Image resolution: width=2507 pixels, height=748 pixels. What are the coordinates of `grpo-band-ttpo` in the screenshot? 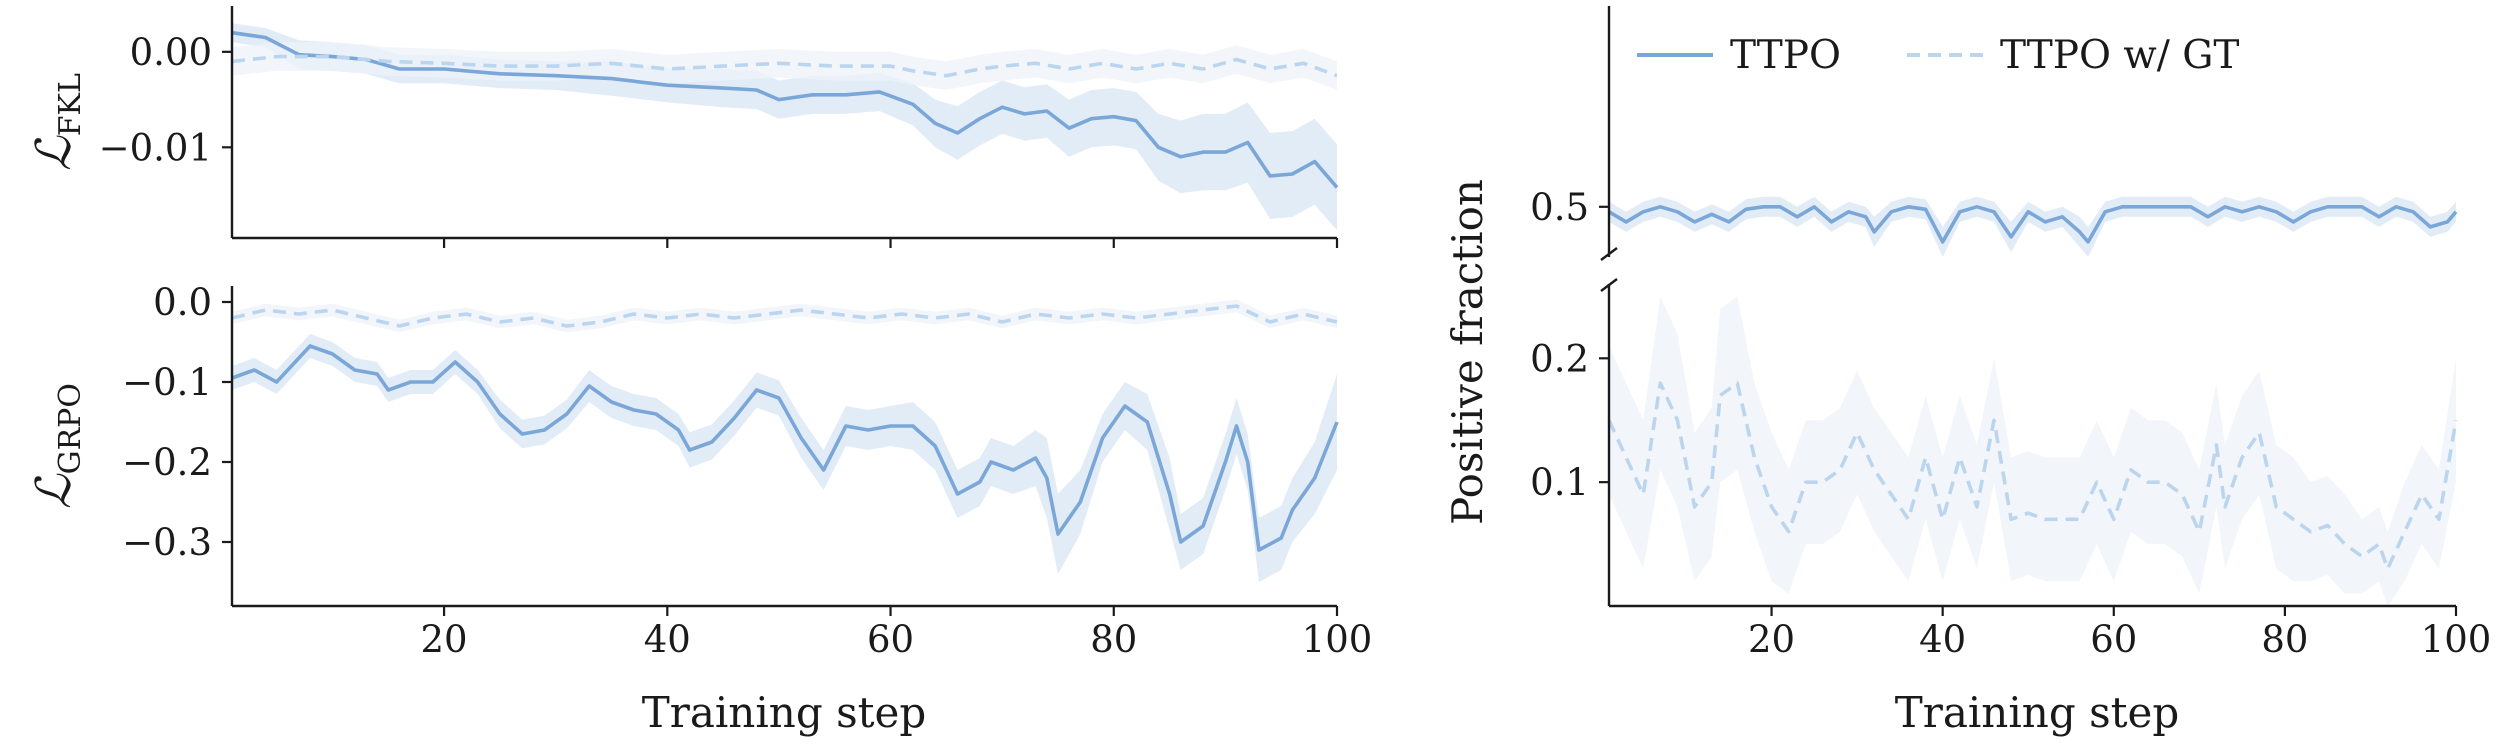 It's located at (784, 458).